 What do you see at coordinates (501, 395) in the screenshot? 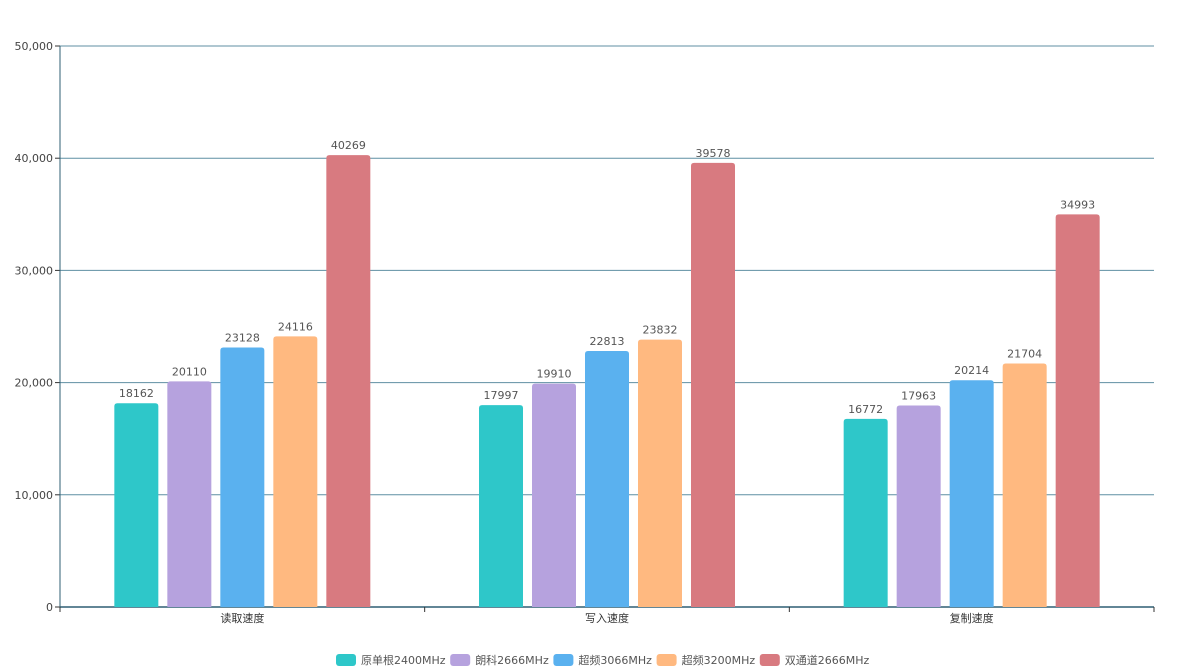
I see `data-label: 17997` at bounding box center [501, 395].